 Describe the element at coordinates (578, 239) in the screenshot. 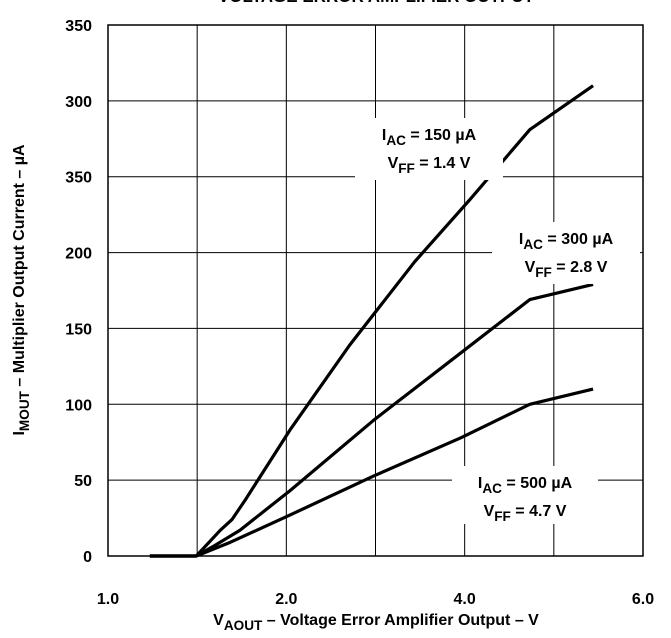

I see `annotation-rest: = 300 µA` at that location.